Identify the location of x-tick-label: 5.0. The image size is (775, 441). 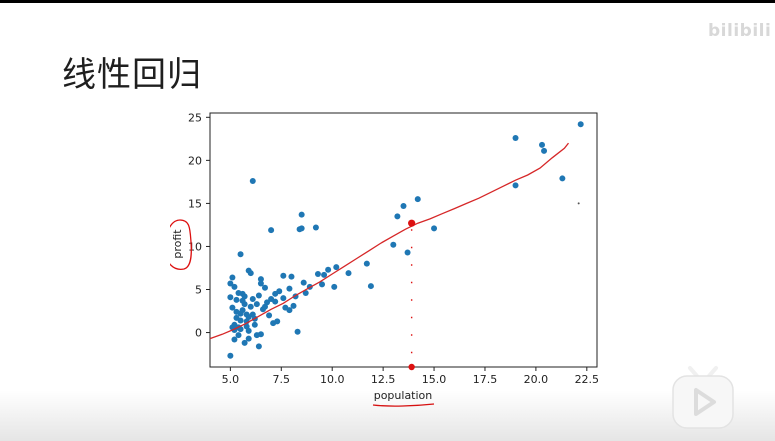
(231, 379).